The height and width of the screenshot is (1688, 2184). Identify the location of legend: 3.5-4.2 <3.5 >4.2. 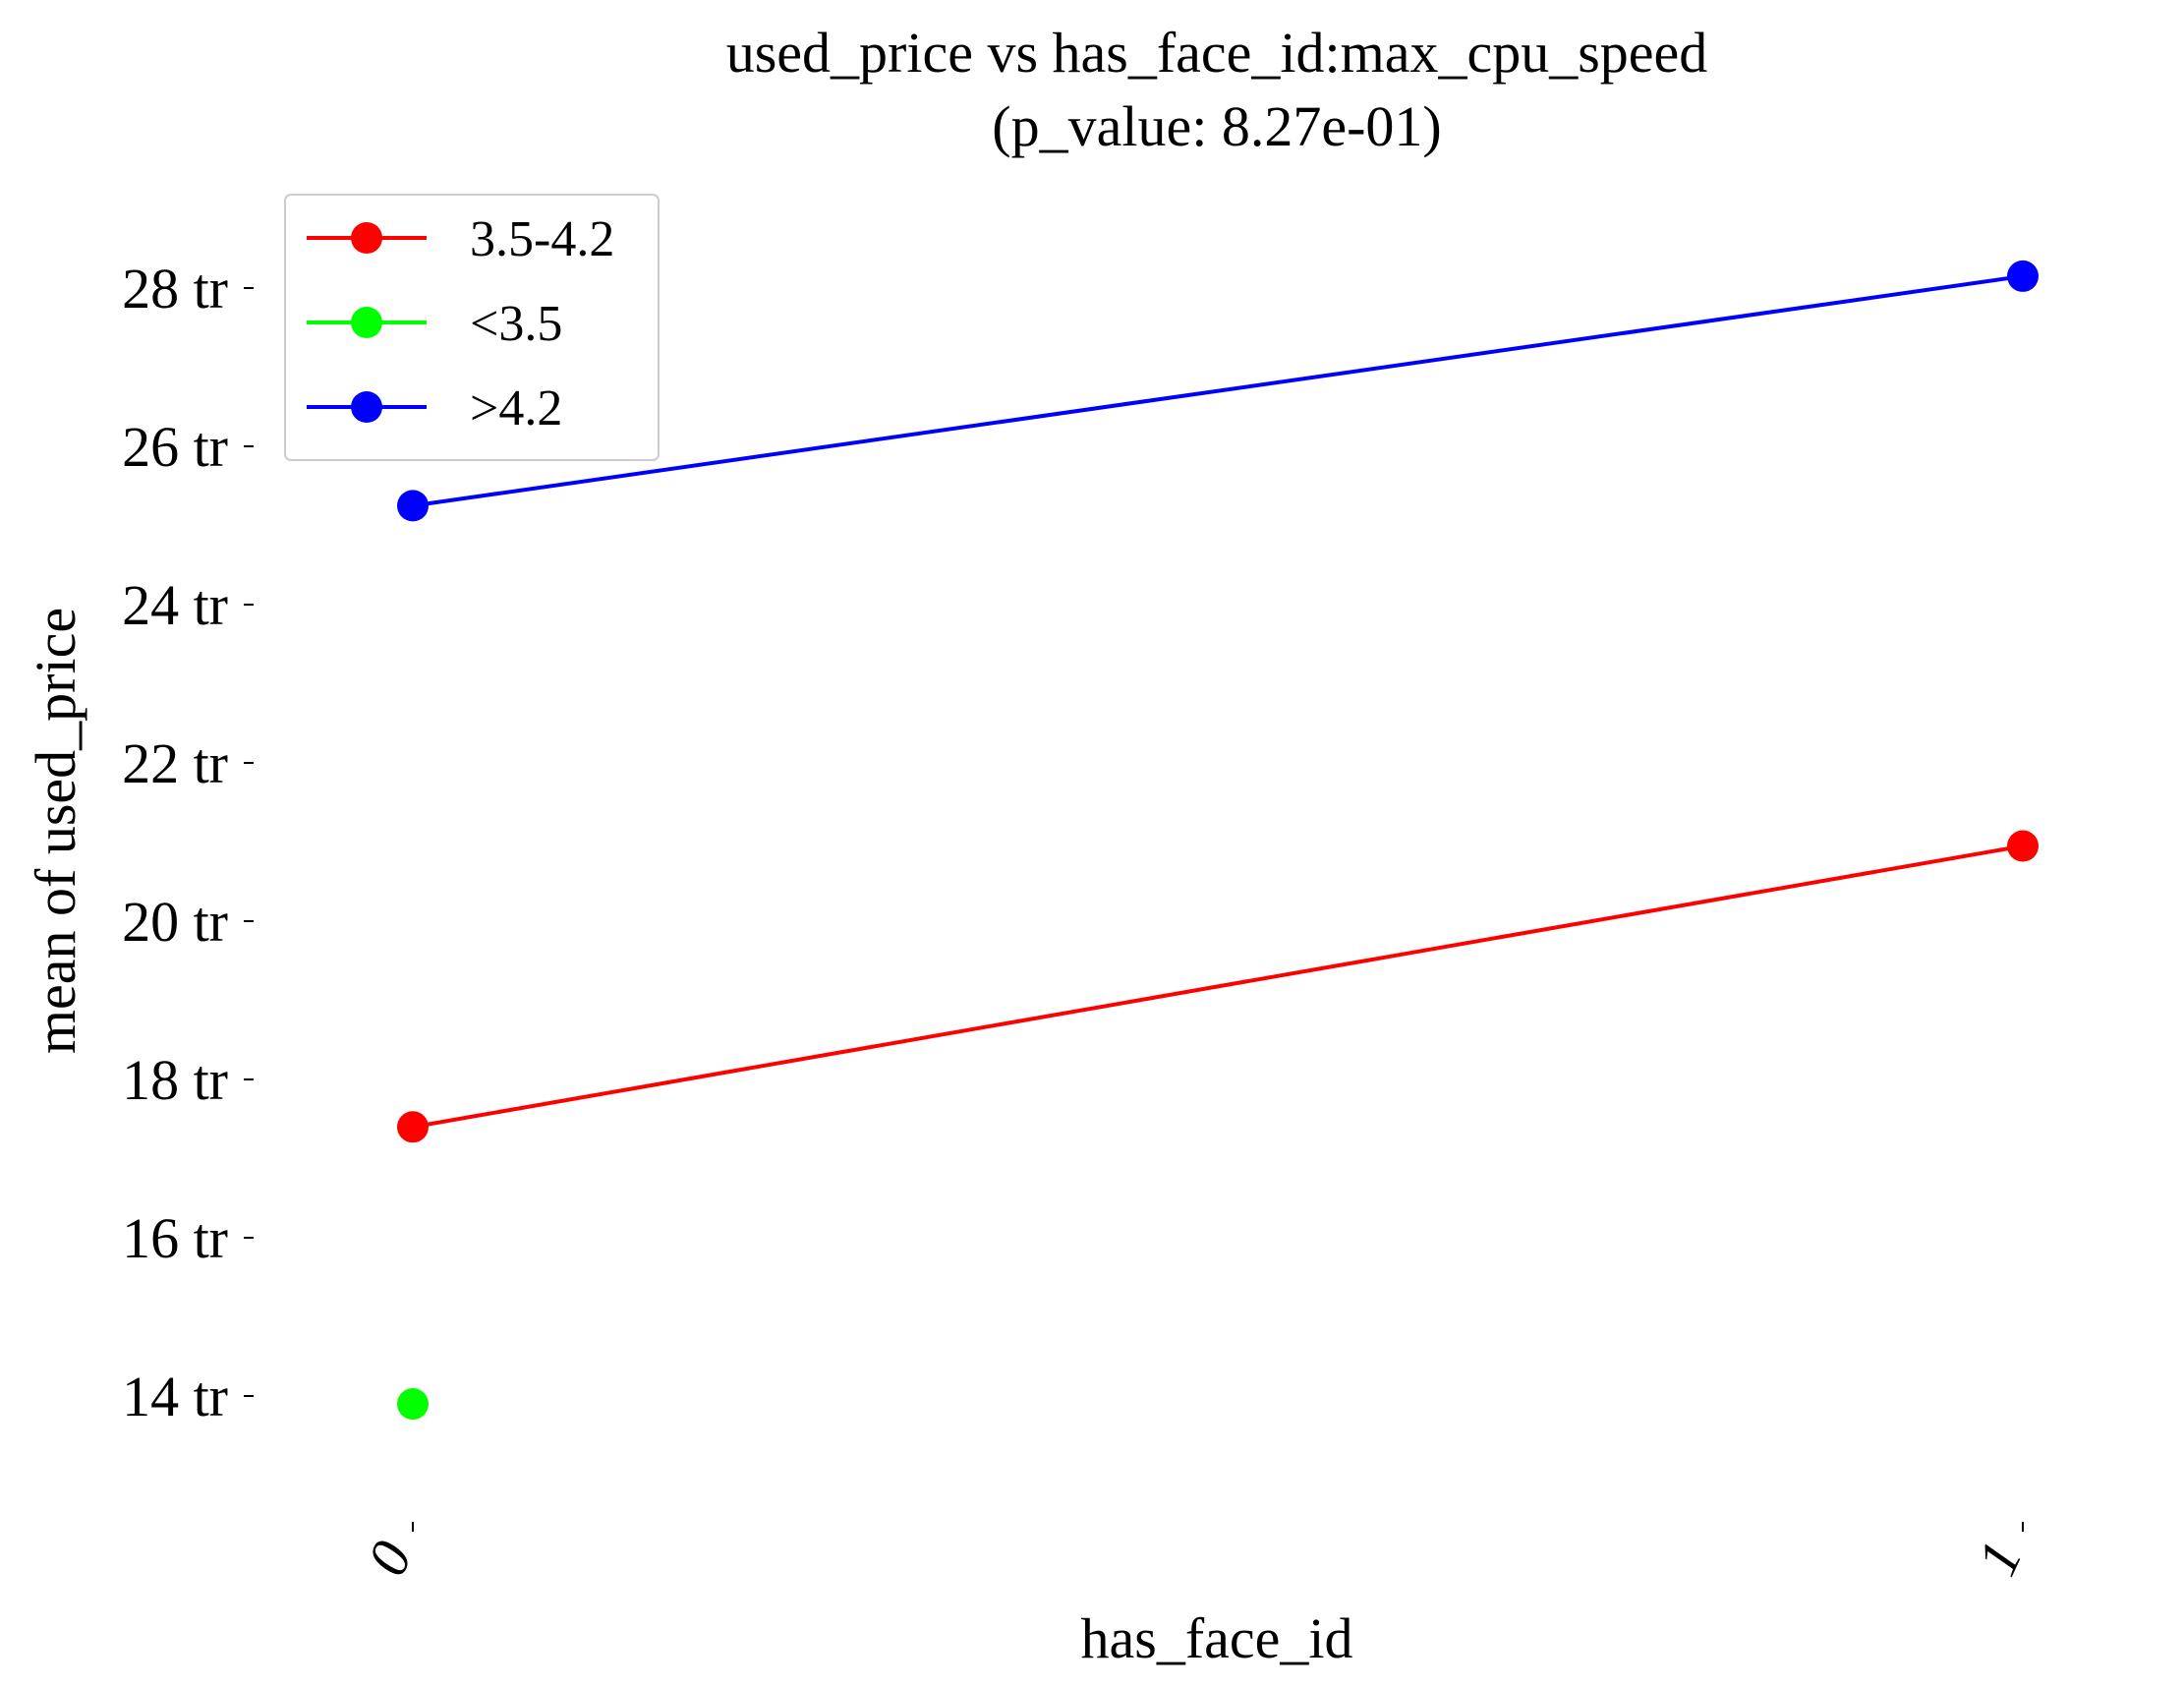
(472, 327).